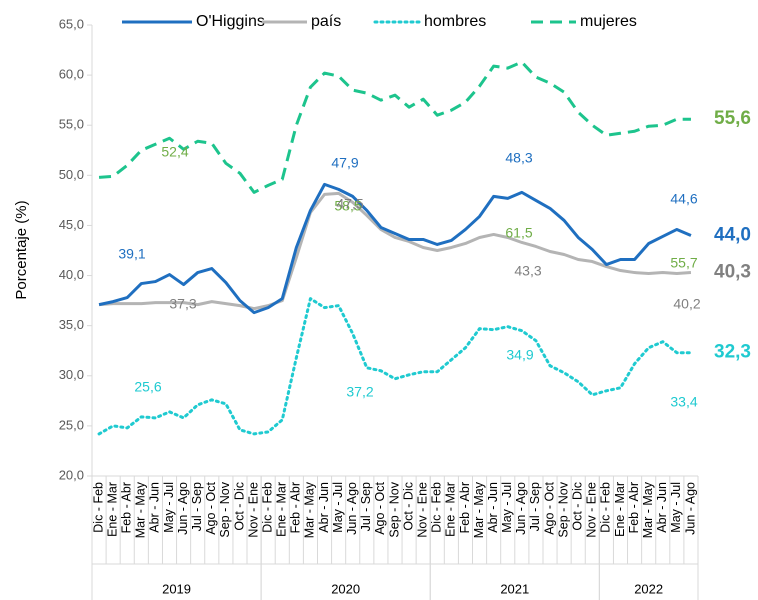 The height and width of the screenshot is (600, 758). I want to click on annotation: 37,3, so click(182, 304).